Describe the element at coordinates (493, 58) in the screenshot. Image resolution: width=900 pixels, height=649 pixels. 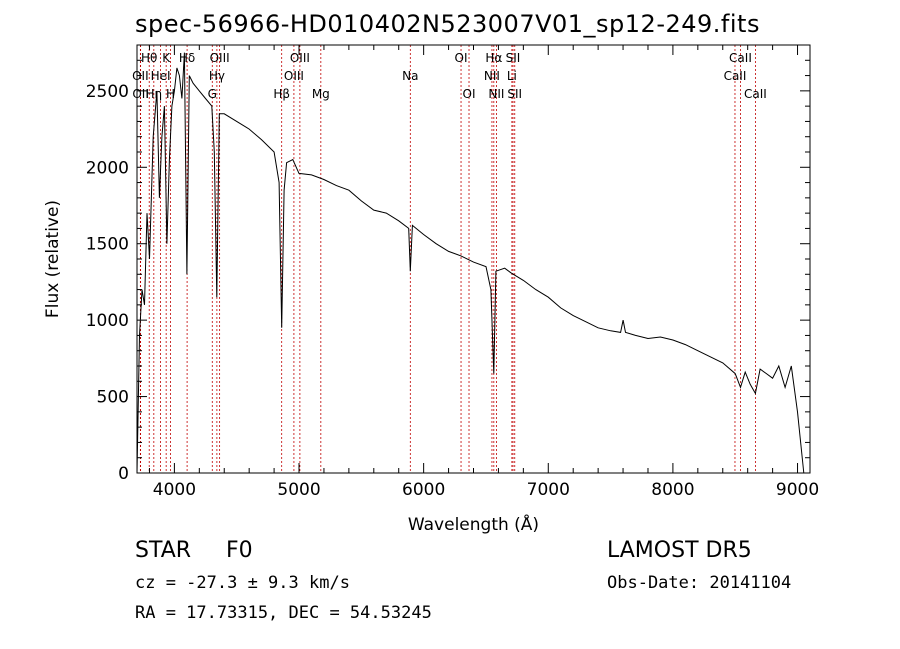
I see `line-marker-label: Hα` at that location.